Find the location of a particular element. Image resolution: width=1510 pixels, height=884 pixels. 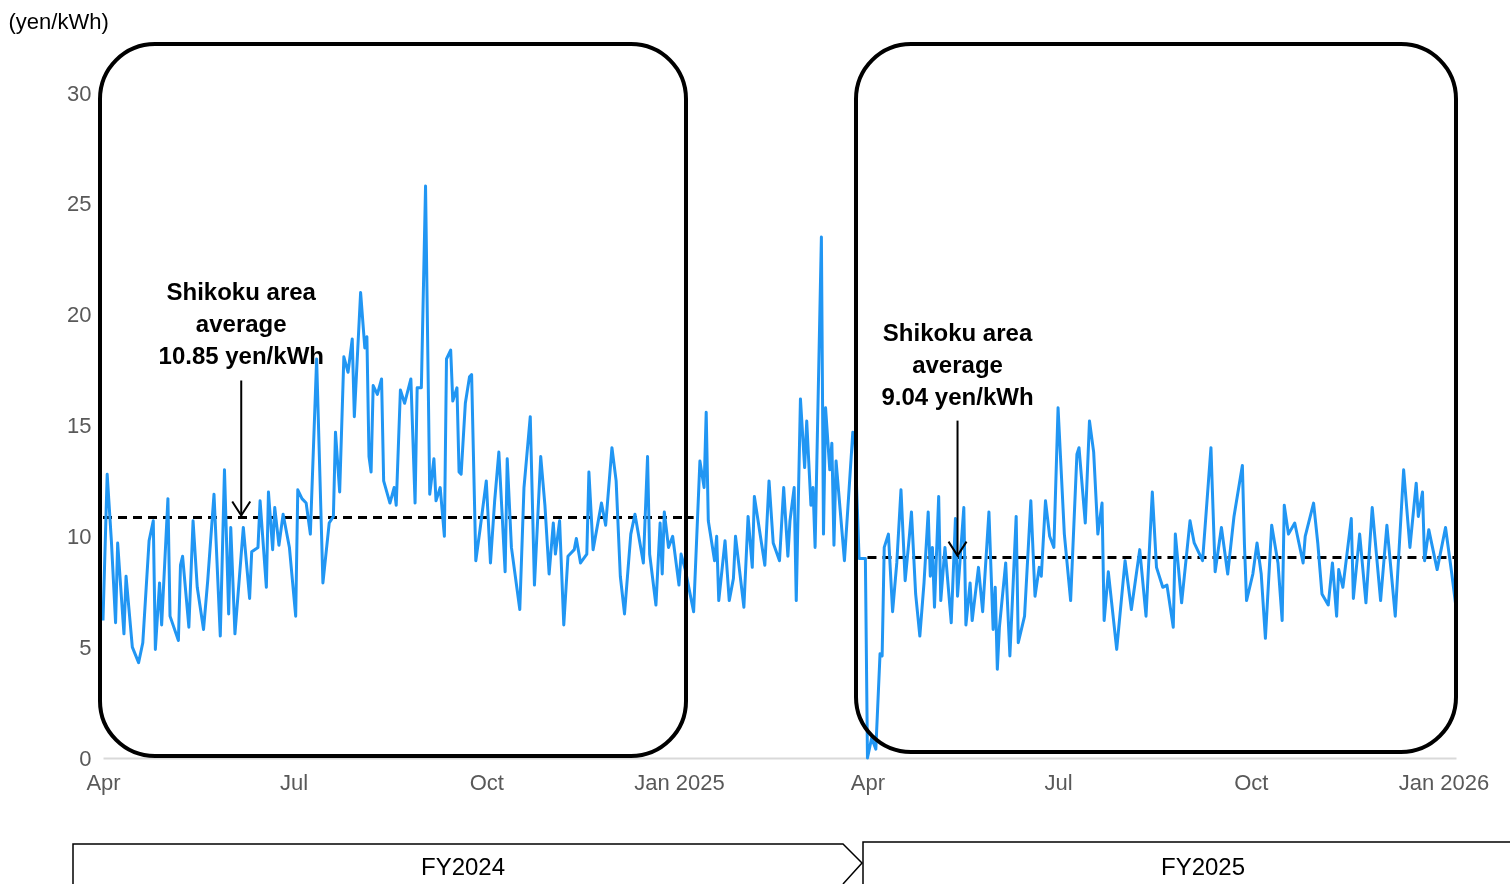

y-tick-label: 25 is located at coordinates (79, 204).